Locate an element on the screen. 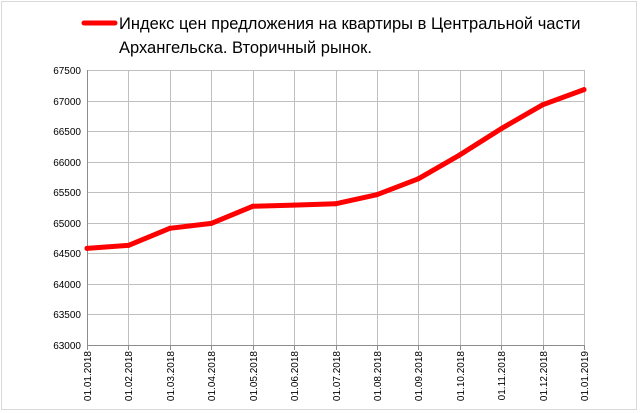 This screenshot has height=413, width=640. y-tick-label: 66000 is located at coordinates (67, 163).